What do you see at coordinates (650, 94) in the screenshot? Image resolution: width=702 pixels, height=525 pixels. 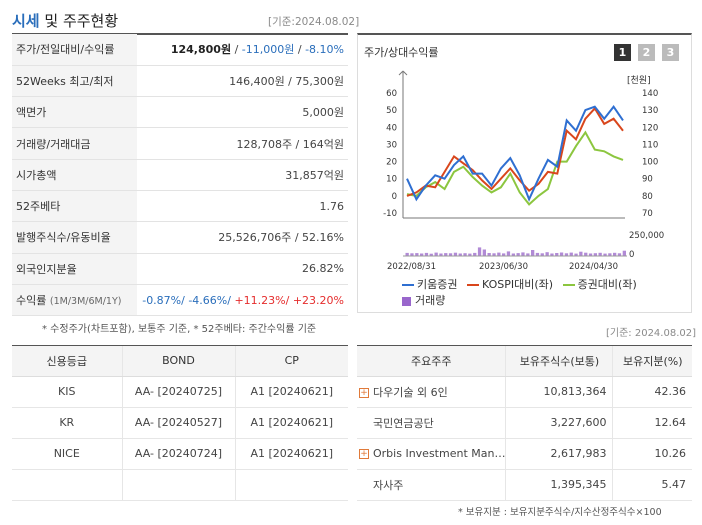 I see `right-tick-label: 140` at bounding box center [650, 94].